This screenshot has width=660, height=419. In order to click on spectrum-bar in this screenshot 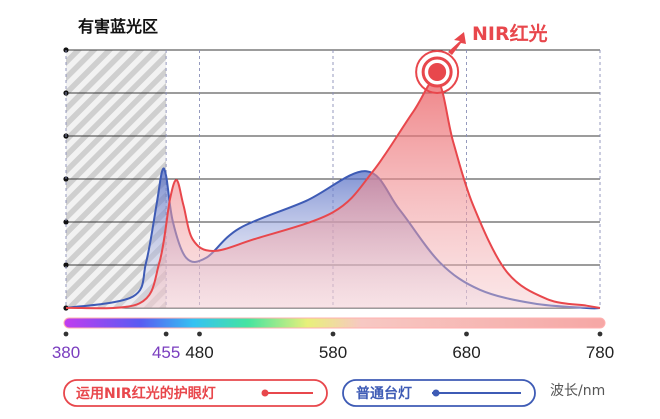, I will do `click(334, 323)`.